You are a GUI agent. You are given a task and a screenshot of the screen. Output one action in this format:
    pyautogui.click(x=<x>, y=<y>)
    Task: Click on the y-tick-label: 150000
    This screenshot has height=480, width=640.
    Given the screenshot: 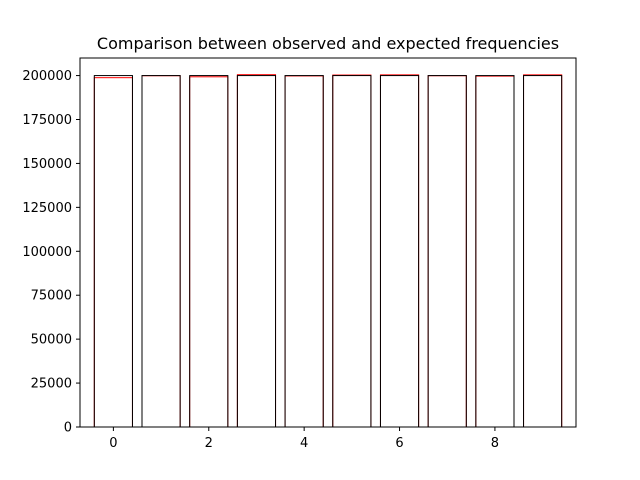 What is the action you would take?
    pyautogui.click(x=47, y=164)
    